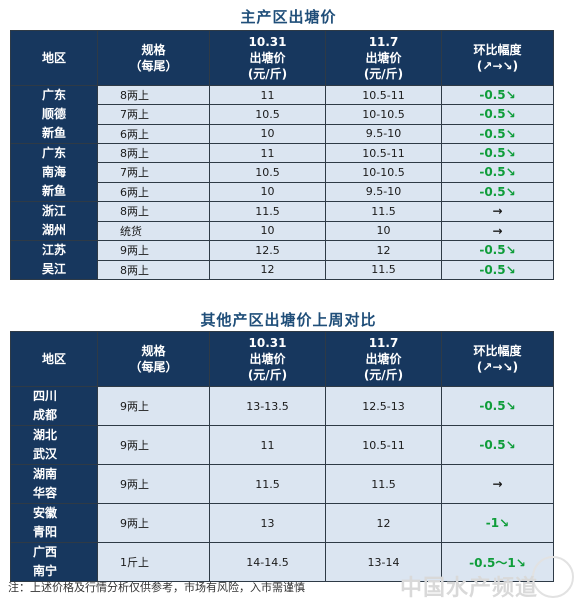 The image size is (577, 611). Describe the element at coordinates (54, 484) in the screenshot. I see `region-cell: 湖南 华容` at that location.